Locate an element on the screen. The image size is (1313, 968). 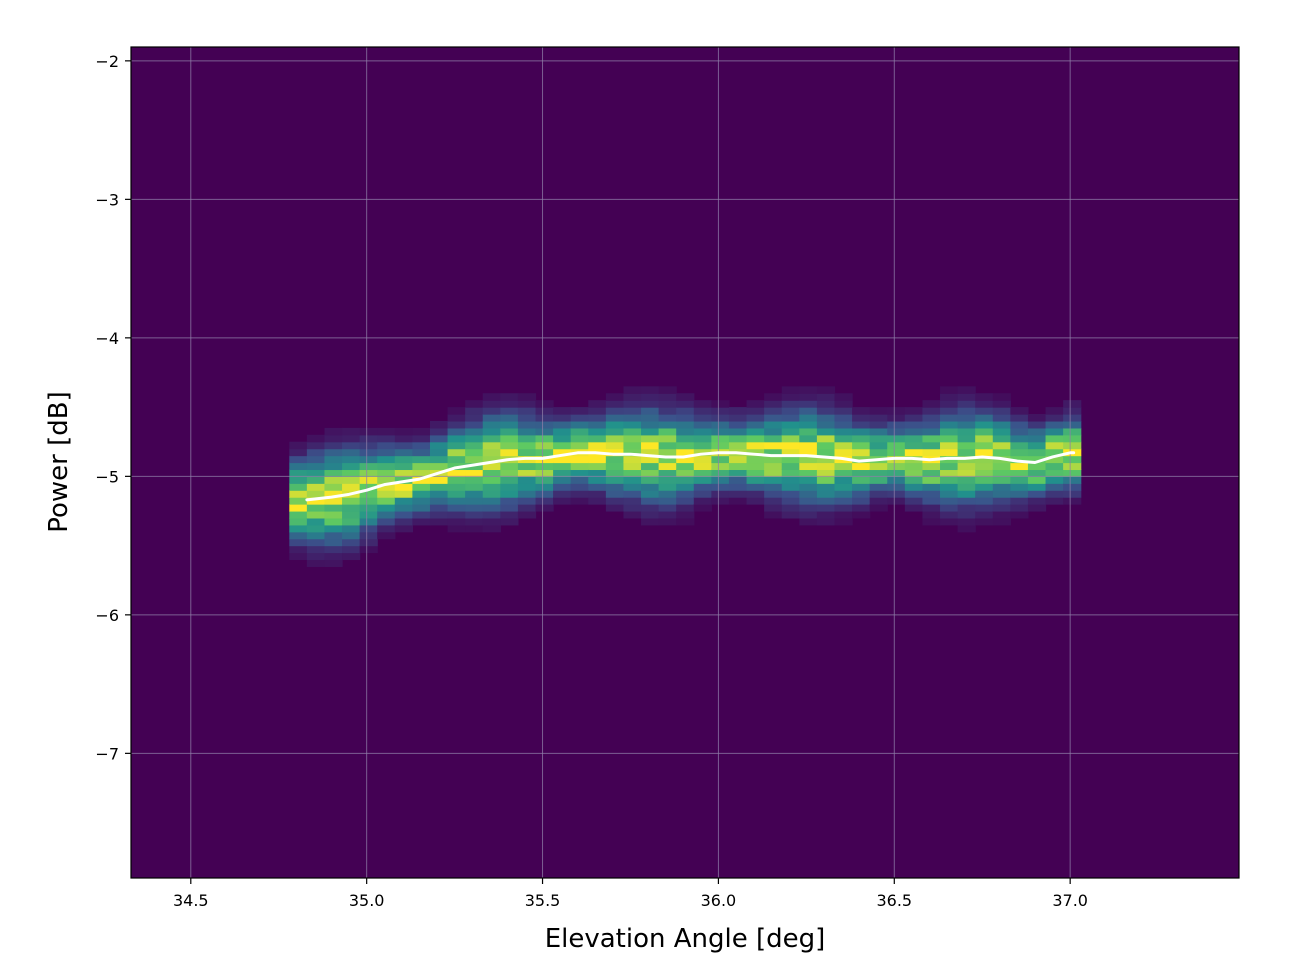
x-tick-label: 37.0 is located at coordinates (1070, 900).